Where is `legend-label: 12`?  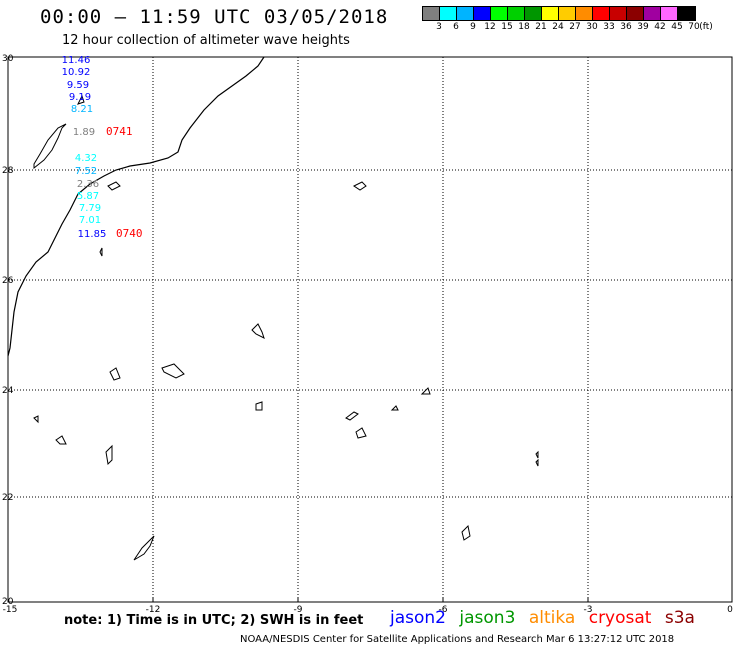
legend-label: 12 is located at coordinates (490, 27).